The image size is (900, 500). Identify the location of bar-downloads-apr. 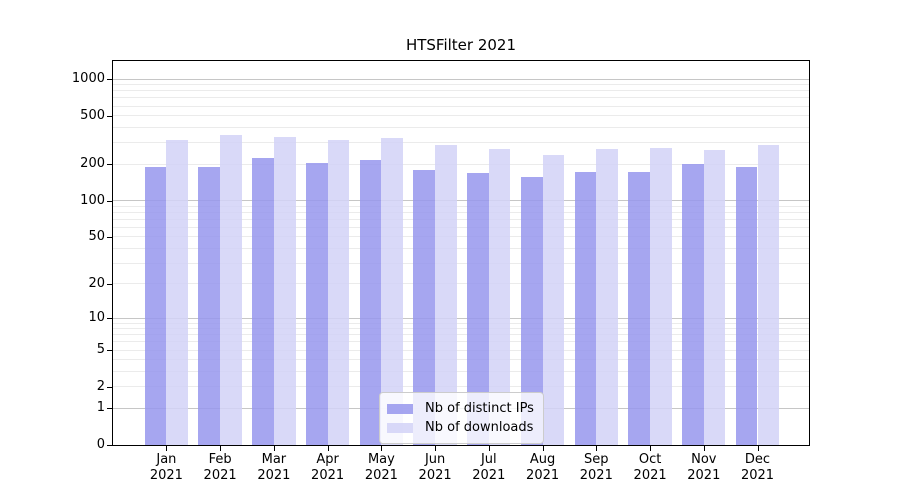
(338, 292).